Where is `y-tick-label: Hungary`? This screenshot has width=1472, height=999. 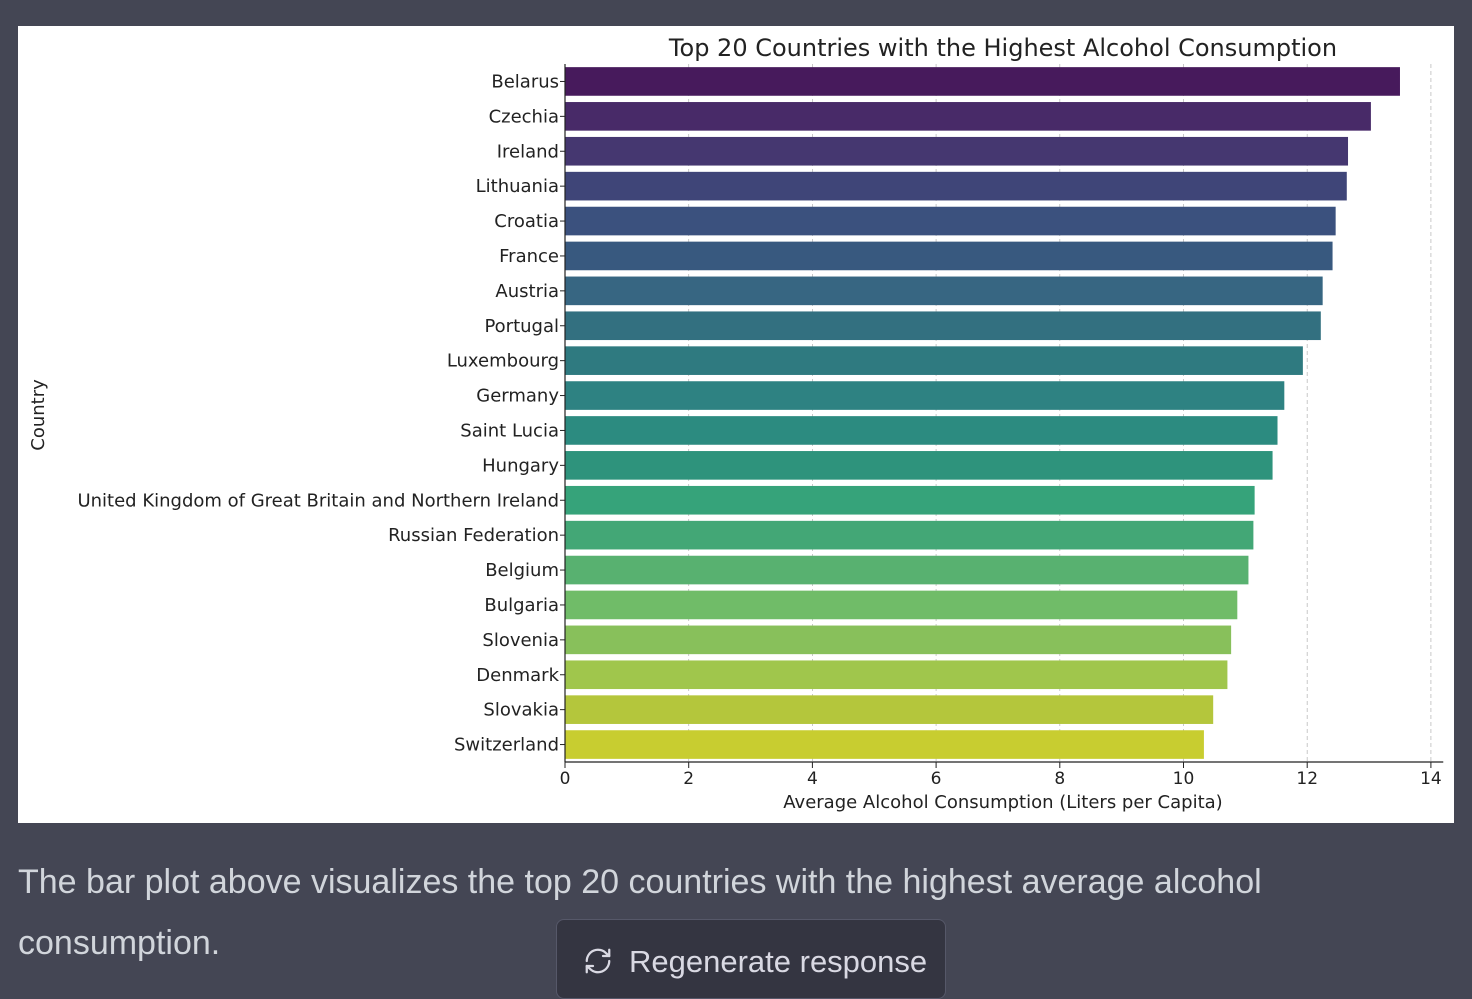
y-tick-label: Hungary is located at coordinates (520, 465).